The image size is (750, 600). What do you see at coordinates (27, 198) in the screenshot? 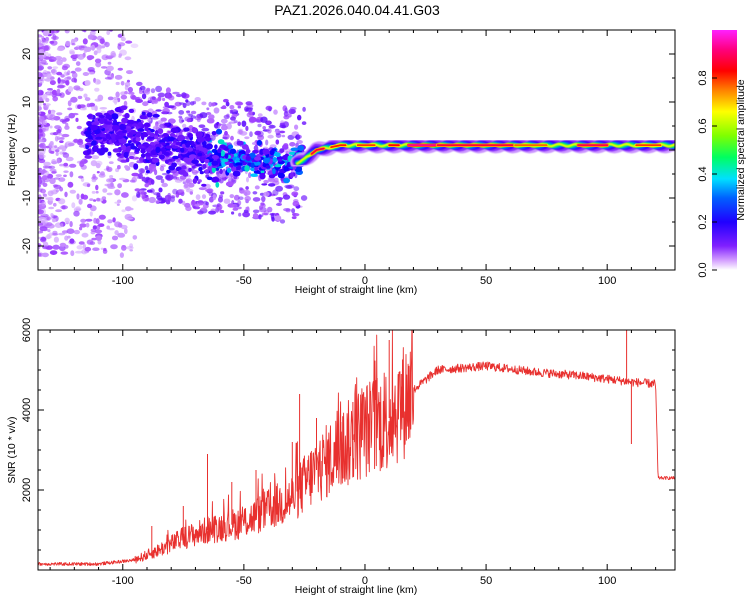
I see `spectrogram-ytick-label: -10` at bounding box center [27, 198].